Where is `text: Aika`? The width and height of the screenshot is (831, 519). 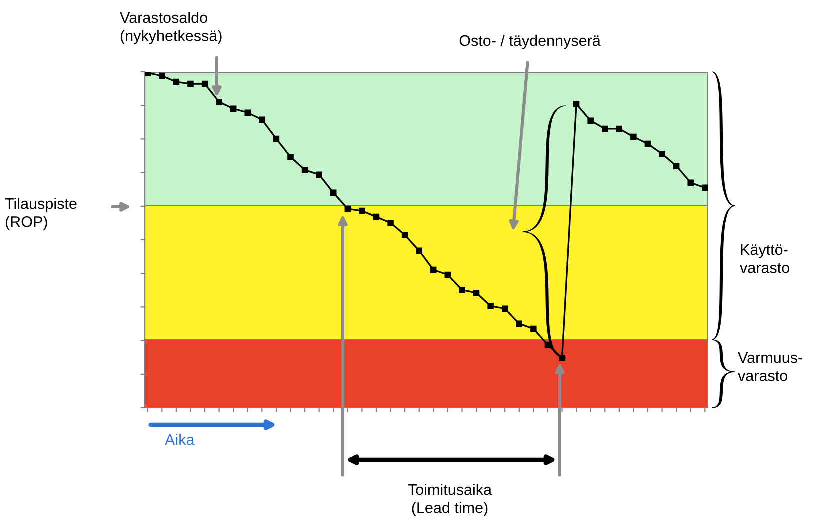
text: Aika is located at coordinates (180, 440).